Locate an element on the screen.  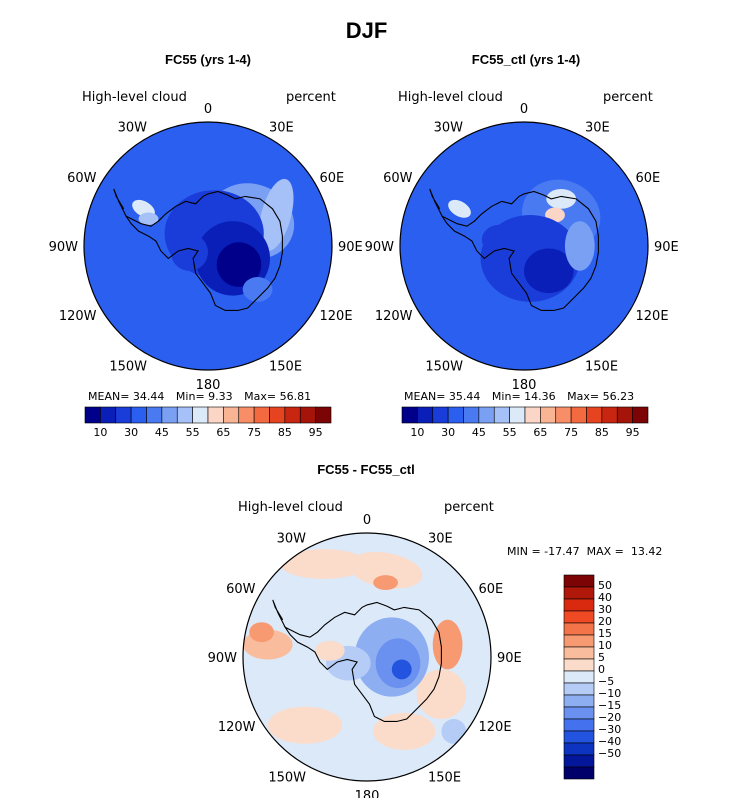
colorbar-fc55 is located at coordinates (208, 415).